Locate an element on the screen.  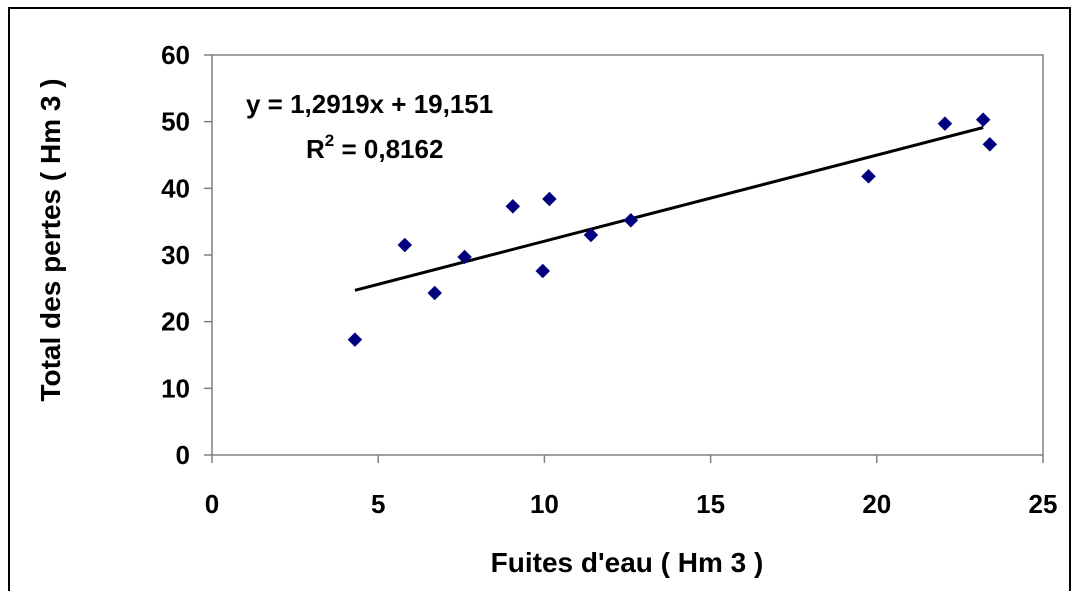
y-tick-label: 50 is located at coordinates (175, 122).